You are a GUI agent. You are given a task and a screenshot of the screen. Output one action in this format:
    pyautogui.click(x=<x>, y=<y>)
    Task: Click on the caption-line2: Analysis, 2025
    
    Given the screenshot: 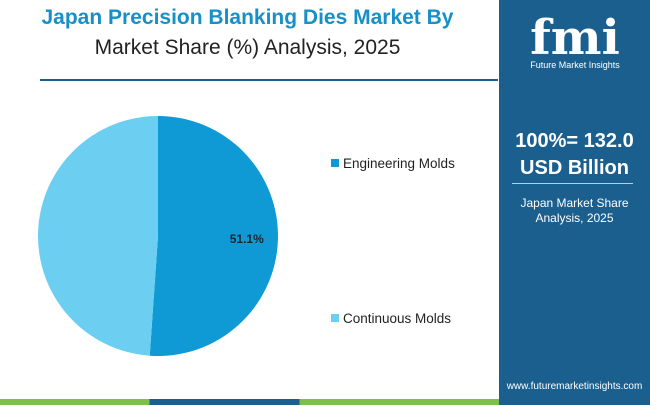 What is the action you would take?
    pyautogui.click(x=574, y=218)
    